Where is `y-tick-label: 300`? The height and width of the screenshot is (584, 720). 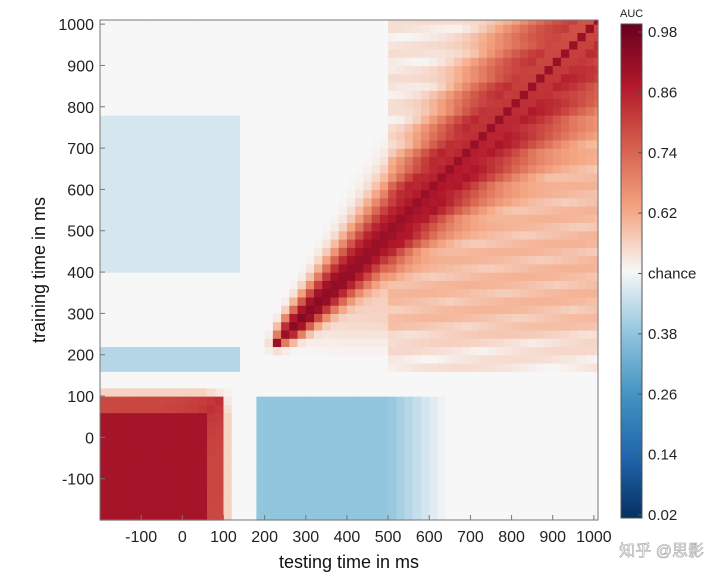 y-tick-label: 300 is located at coordinates (80, 314).